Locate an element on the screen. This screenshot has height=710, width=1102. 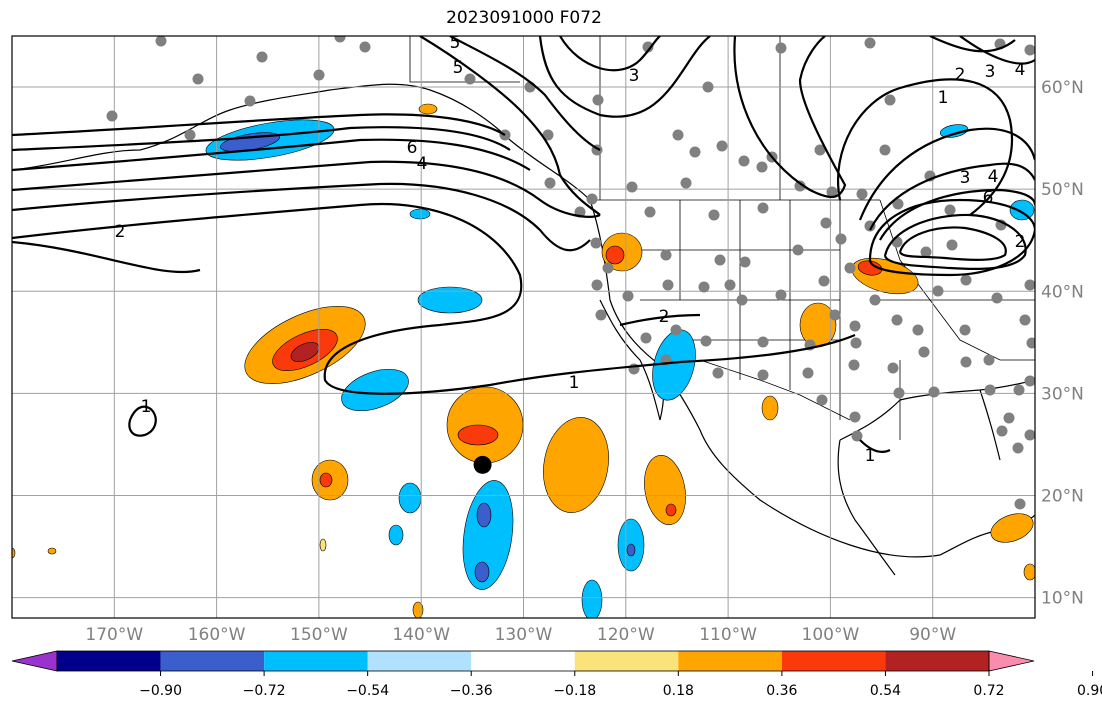
contour-label: 3 is located at coordinates (990, 72).